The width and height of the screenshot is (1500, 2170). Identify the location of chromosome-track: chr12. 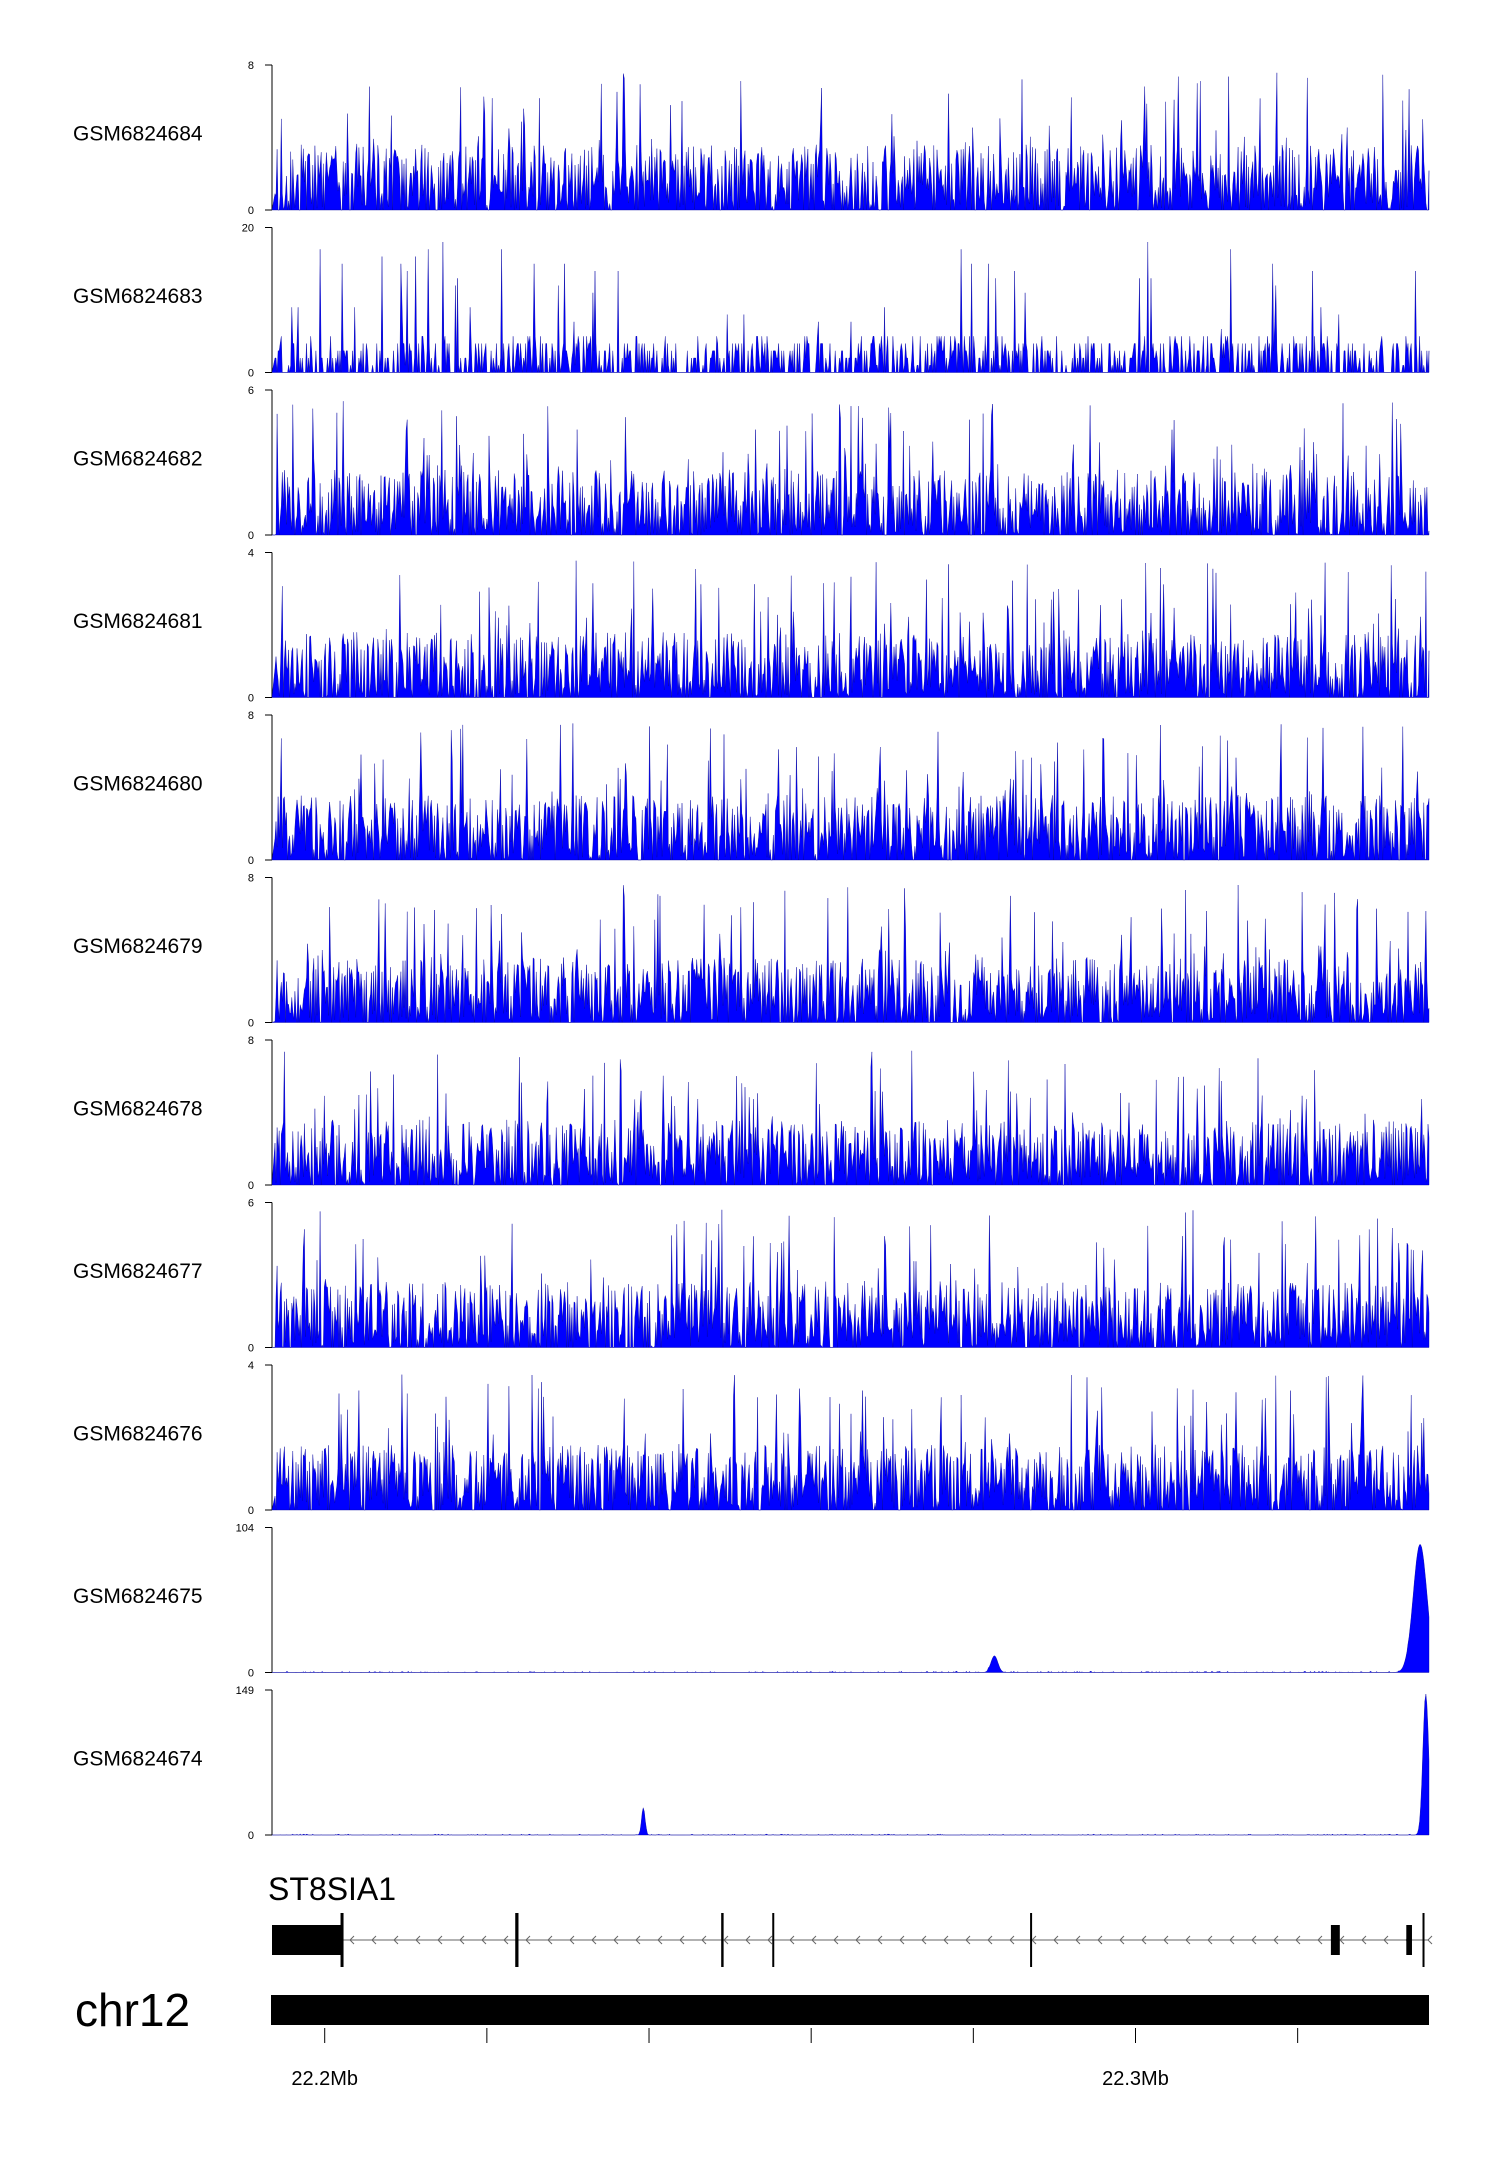
(752, 2010).